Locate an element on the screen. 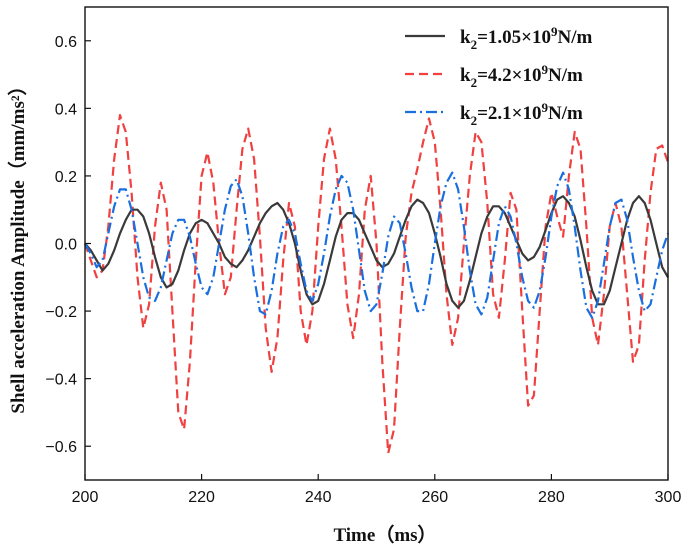 Image resolution: width=685 pixels, height=553 pixels. x-axis-title: Time（ms） is located at coordinates (384, 534).